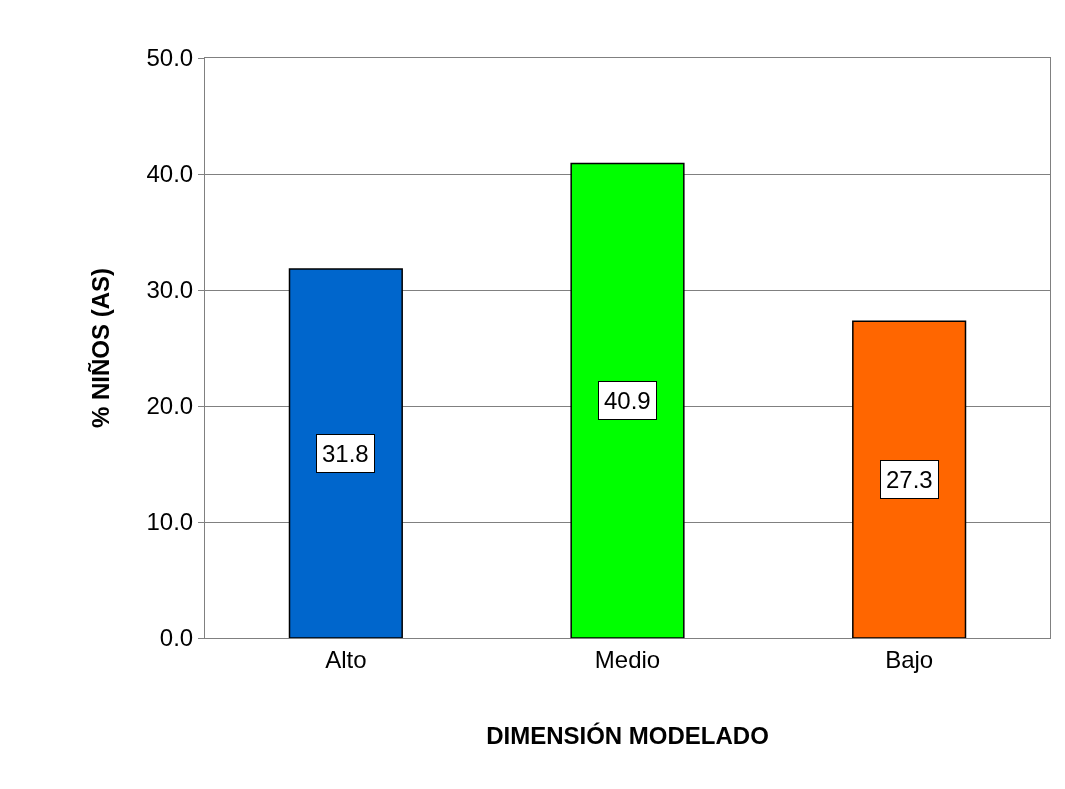  I want to click on data-label: 40.9, so click(627, 400).